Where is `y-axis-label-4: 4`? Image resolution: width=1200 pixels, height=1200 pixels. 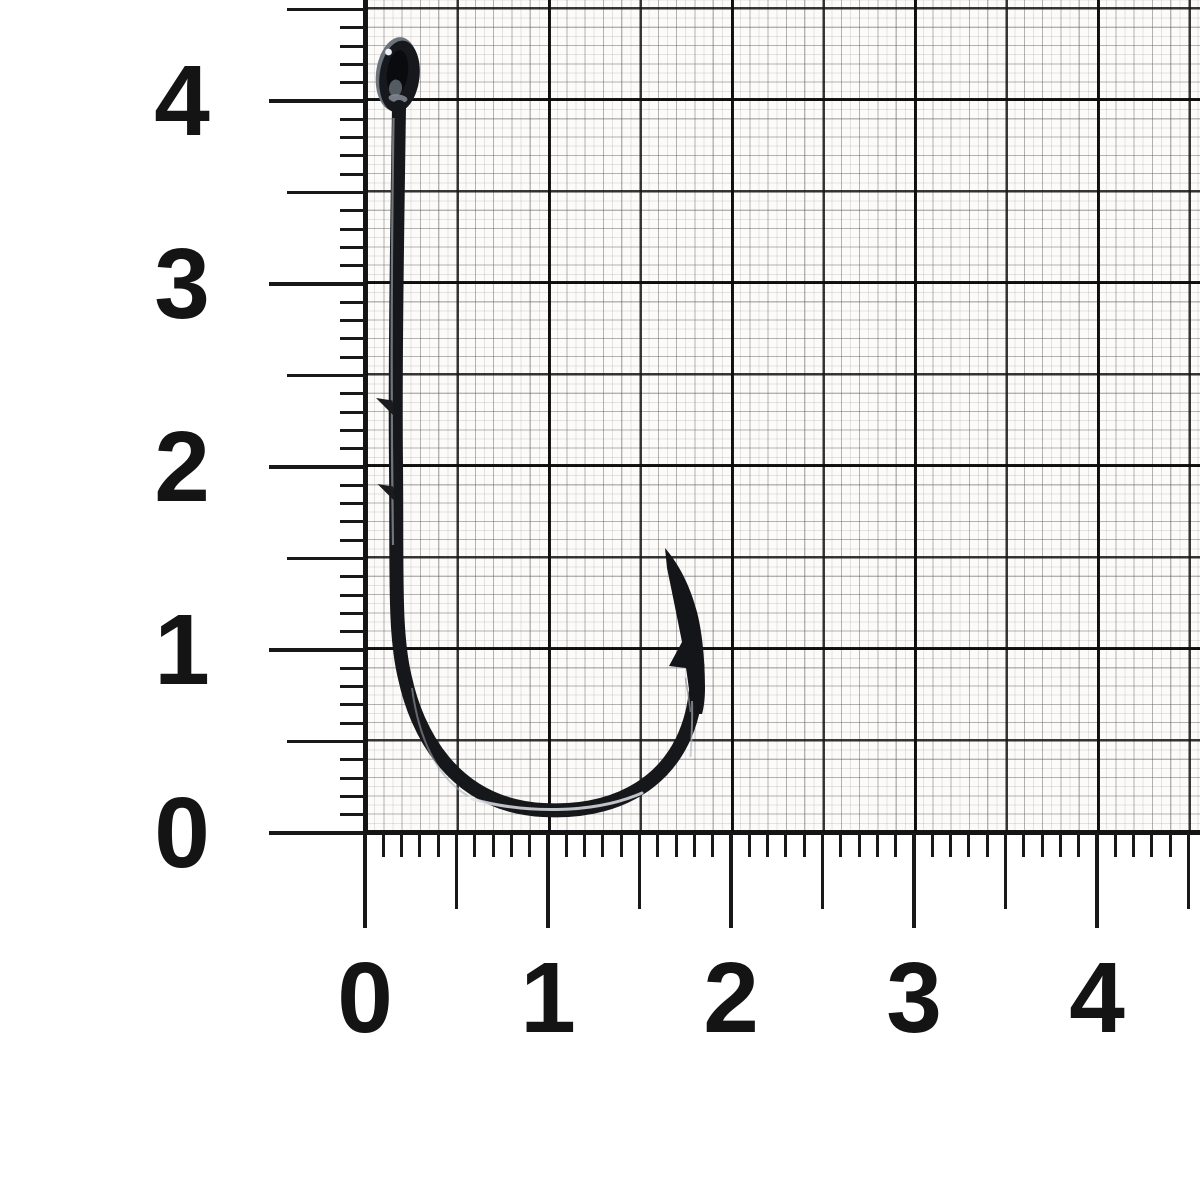
y-axis-label-4: 4 is located at coordinates (182, 101).